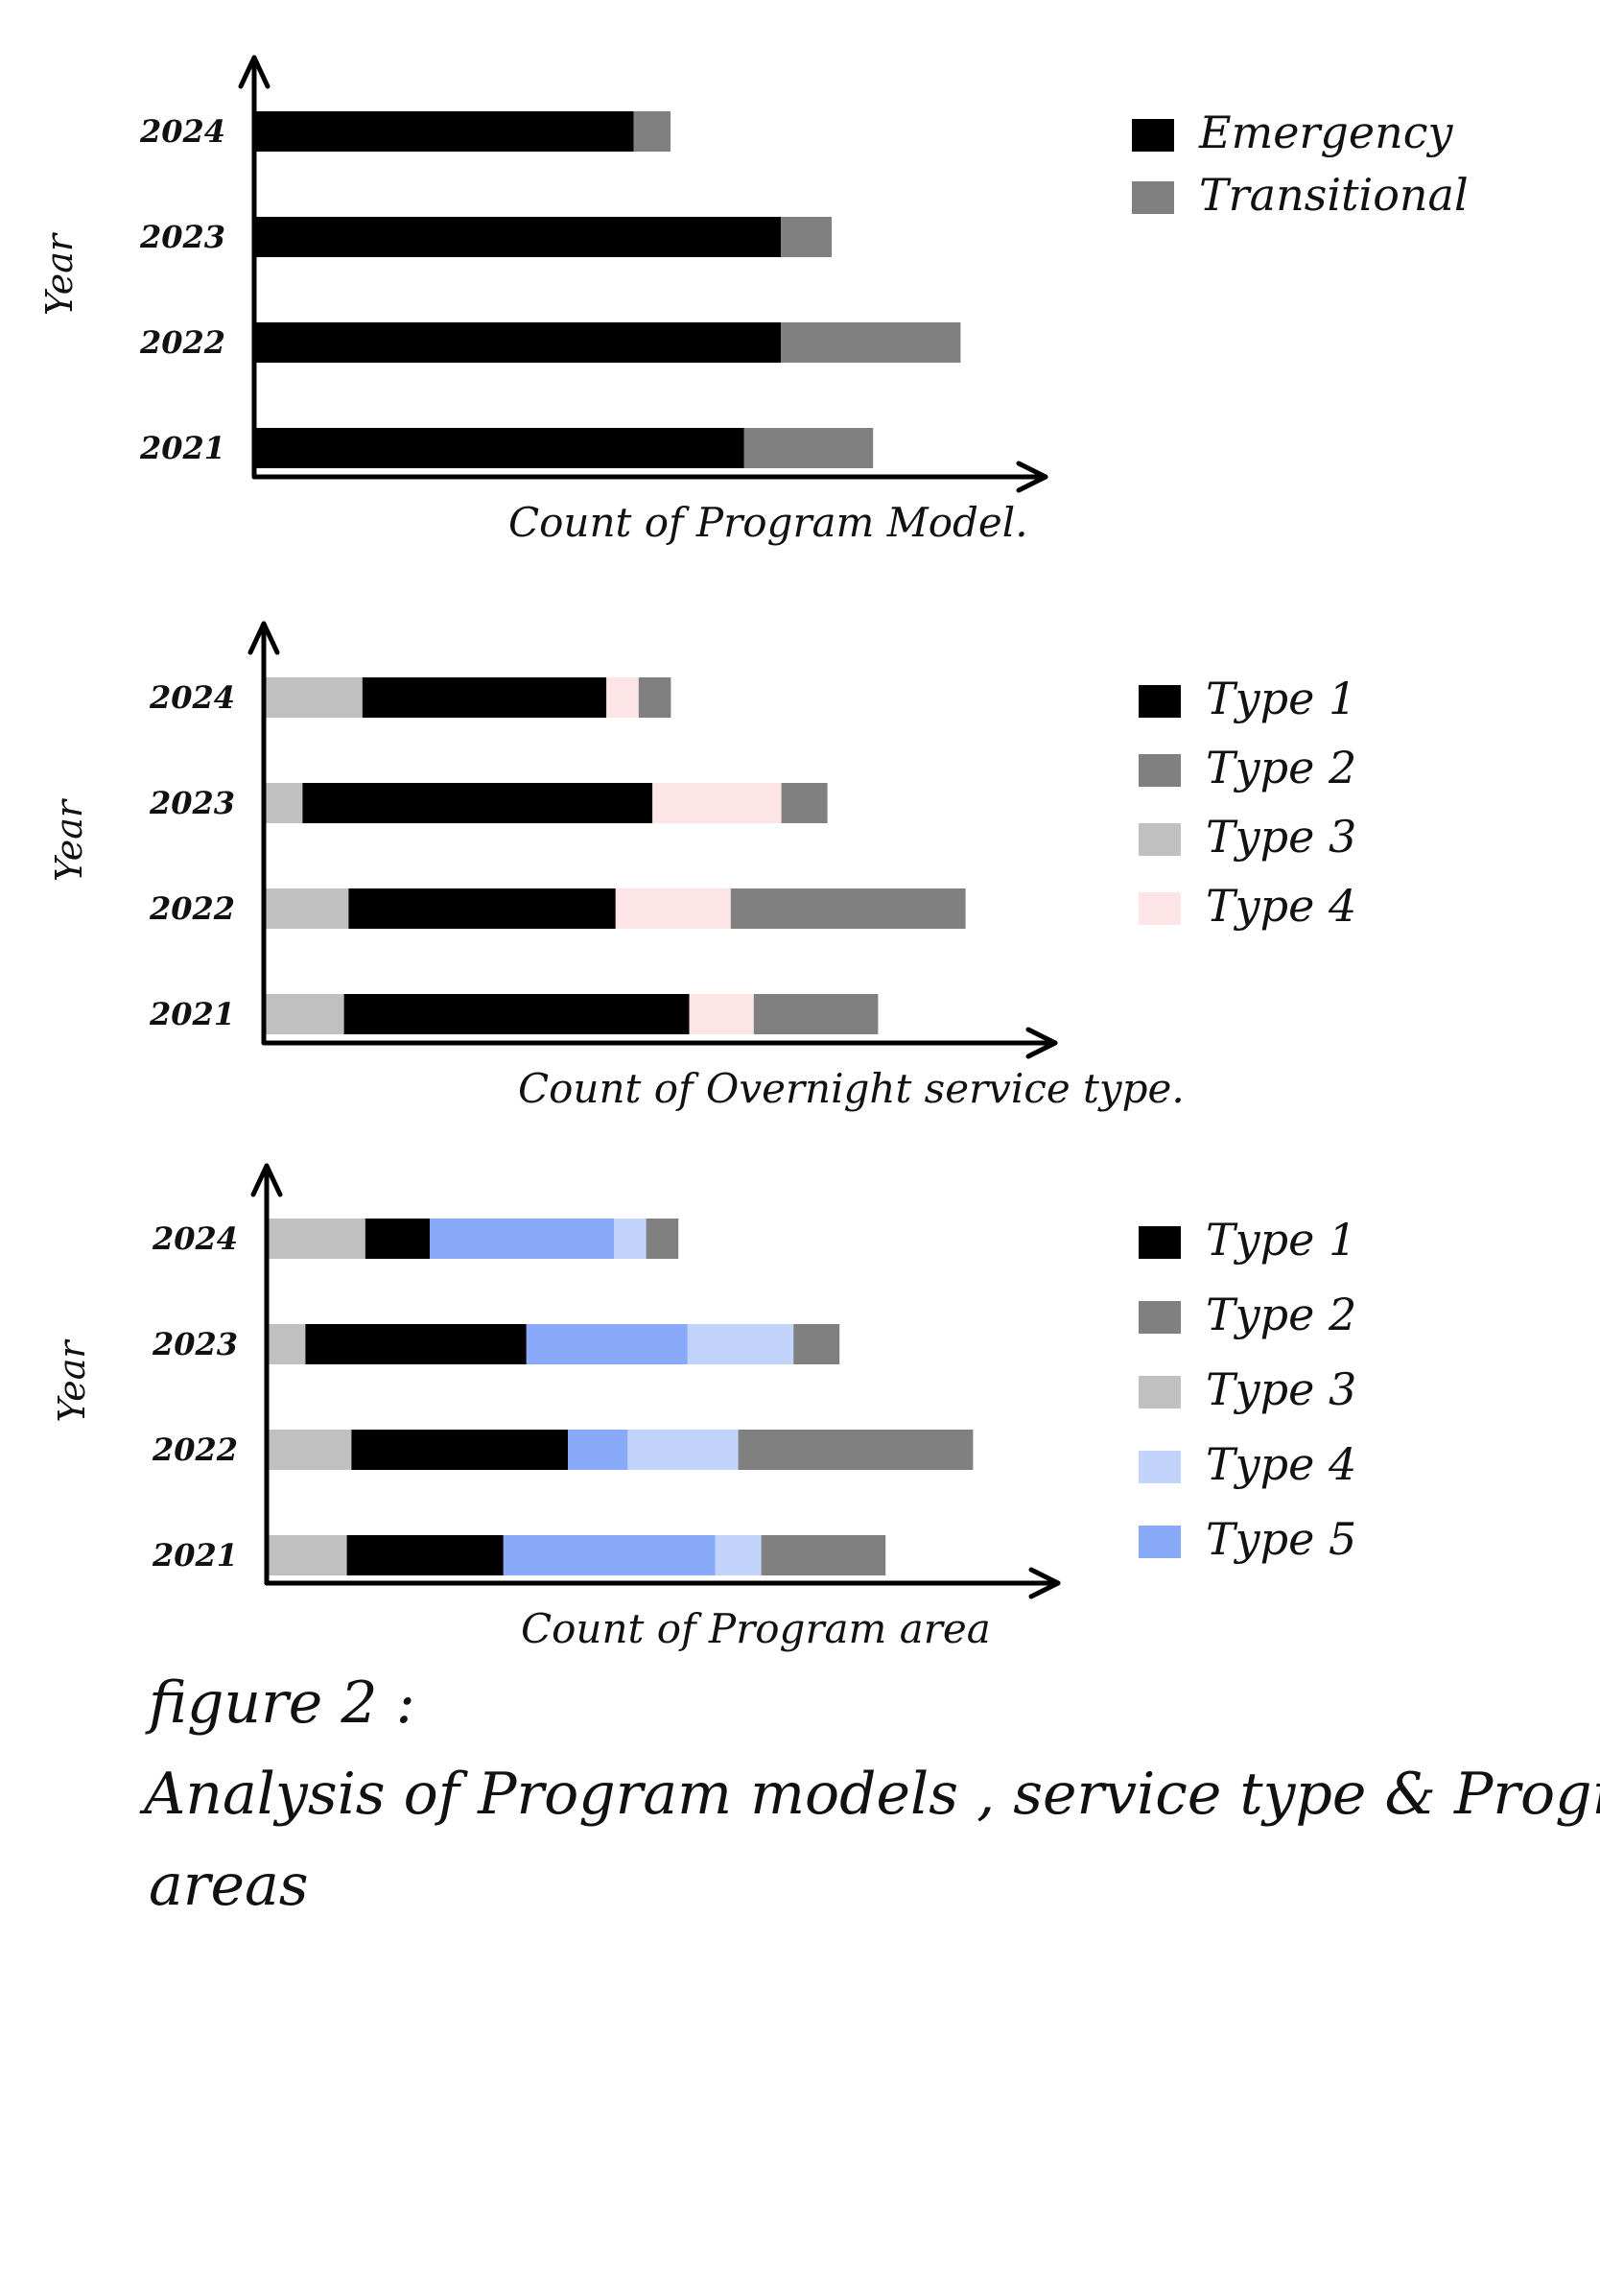  Describe the element at coordinates (519, 342) in the screenshot. I see `bar-2022-emergency` at that location.